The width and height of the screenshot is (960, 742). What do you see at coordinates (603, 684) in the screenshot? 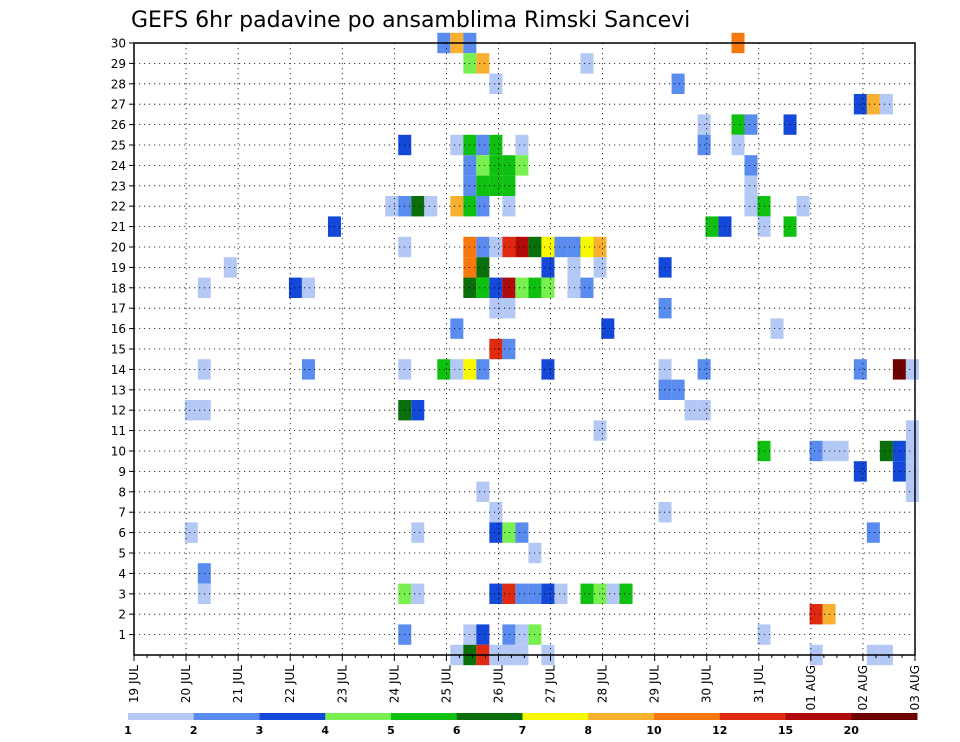
I see `x-tick-label: 28 JUL` at bounding box center [603, 684].